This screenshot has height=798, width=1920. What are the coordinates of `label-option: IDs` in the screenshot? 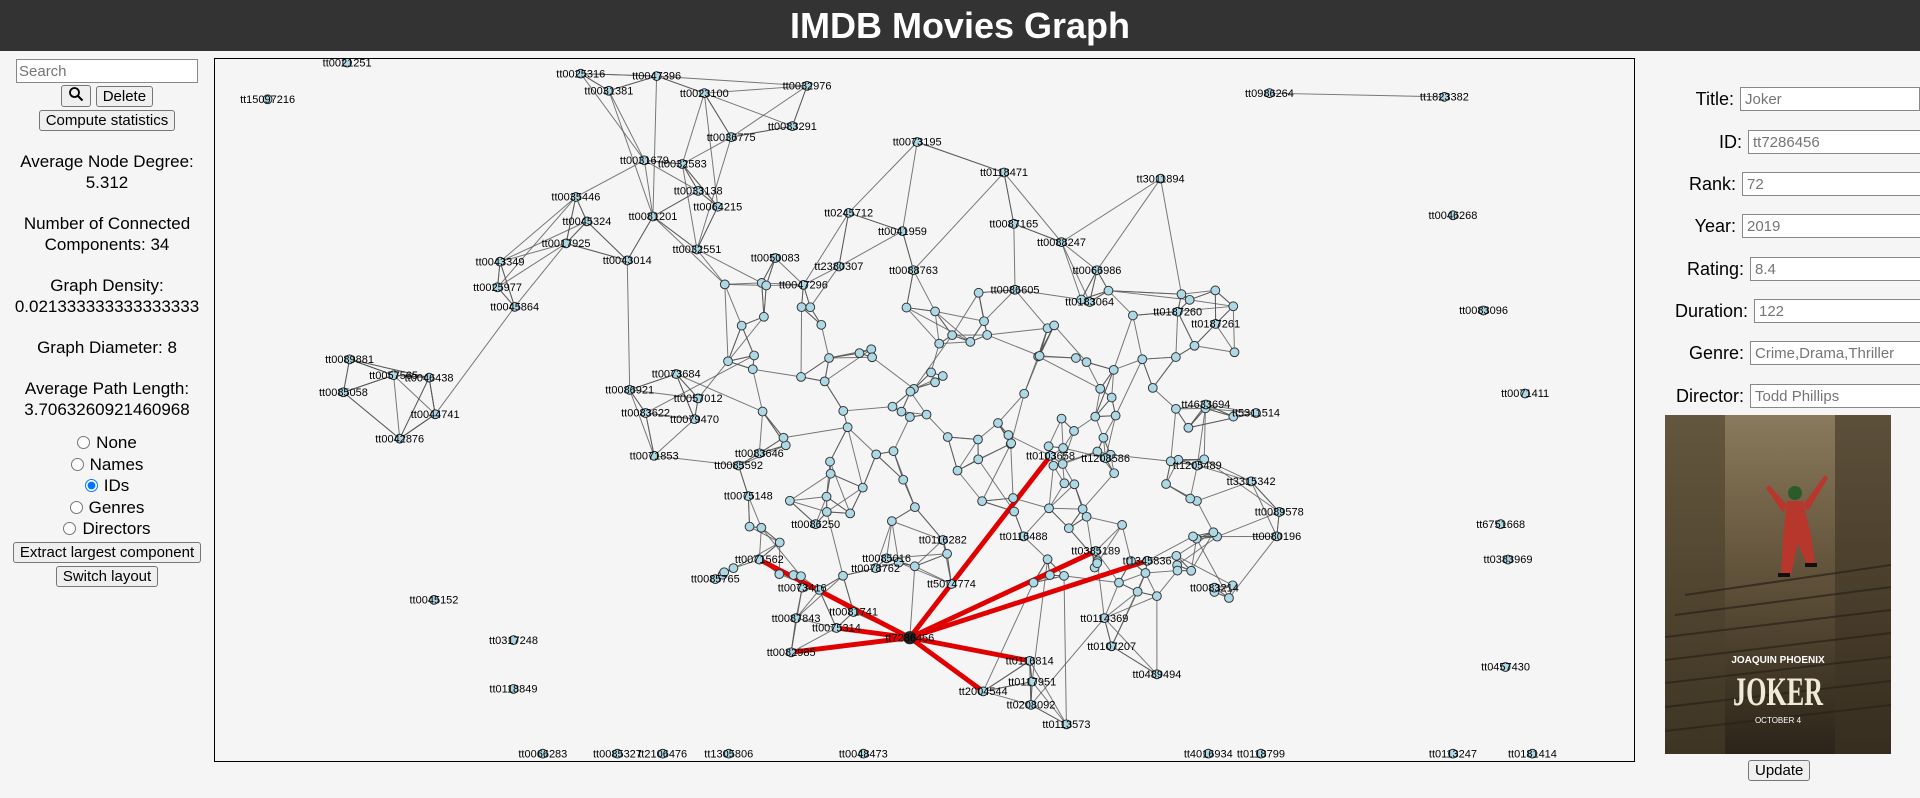 It's located at (107, 486).